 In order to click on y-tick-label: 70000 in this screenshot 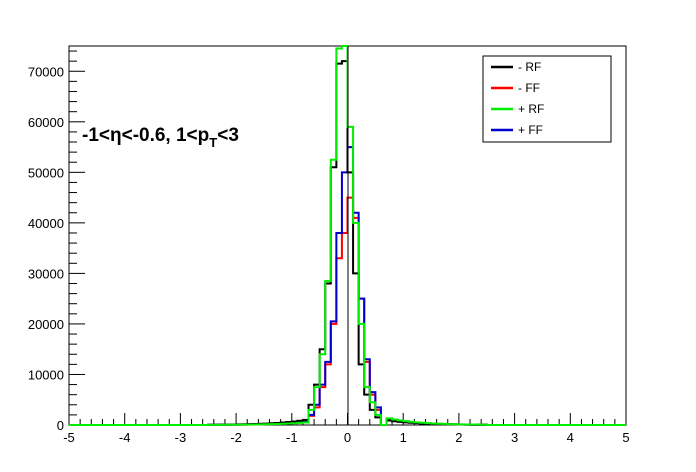, I will do `click(46, 71)`.